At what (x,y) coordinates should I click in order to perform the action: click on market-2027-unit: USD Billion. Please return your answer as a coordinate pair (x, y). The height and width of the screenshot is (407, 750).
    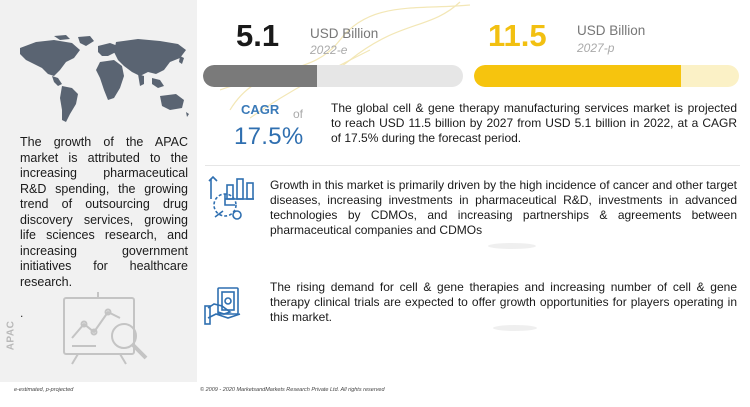
    Looking at the image, I should click on (611, 30).